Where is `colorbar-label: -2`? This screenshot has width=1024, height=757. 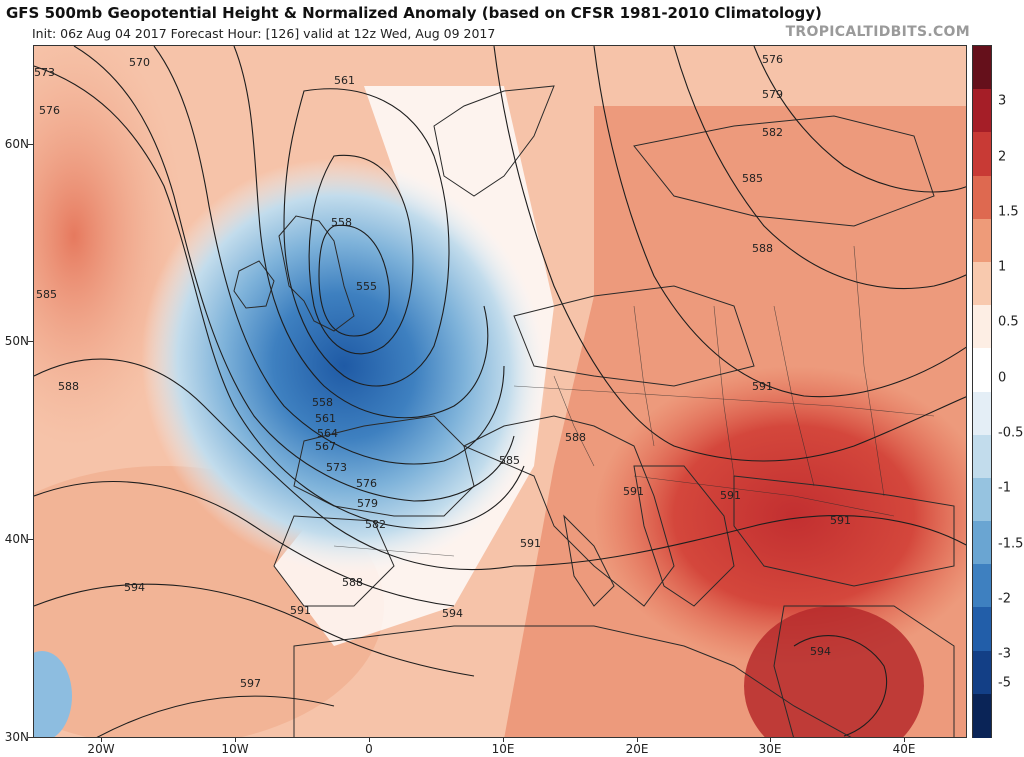 colorbar-label: -2 is located at coordinates (1004, 599).